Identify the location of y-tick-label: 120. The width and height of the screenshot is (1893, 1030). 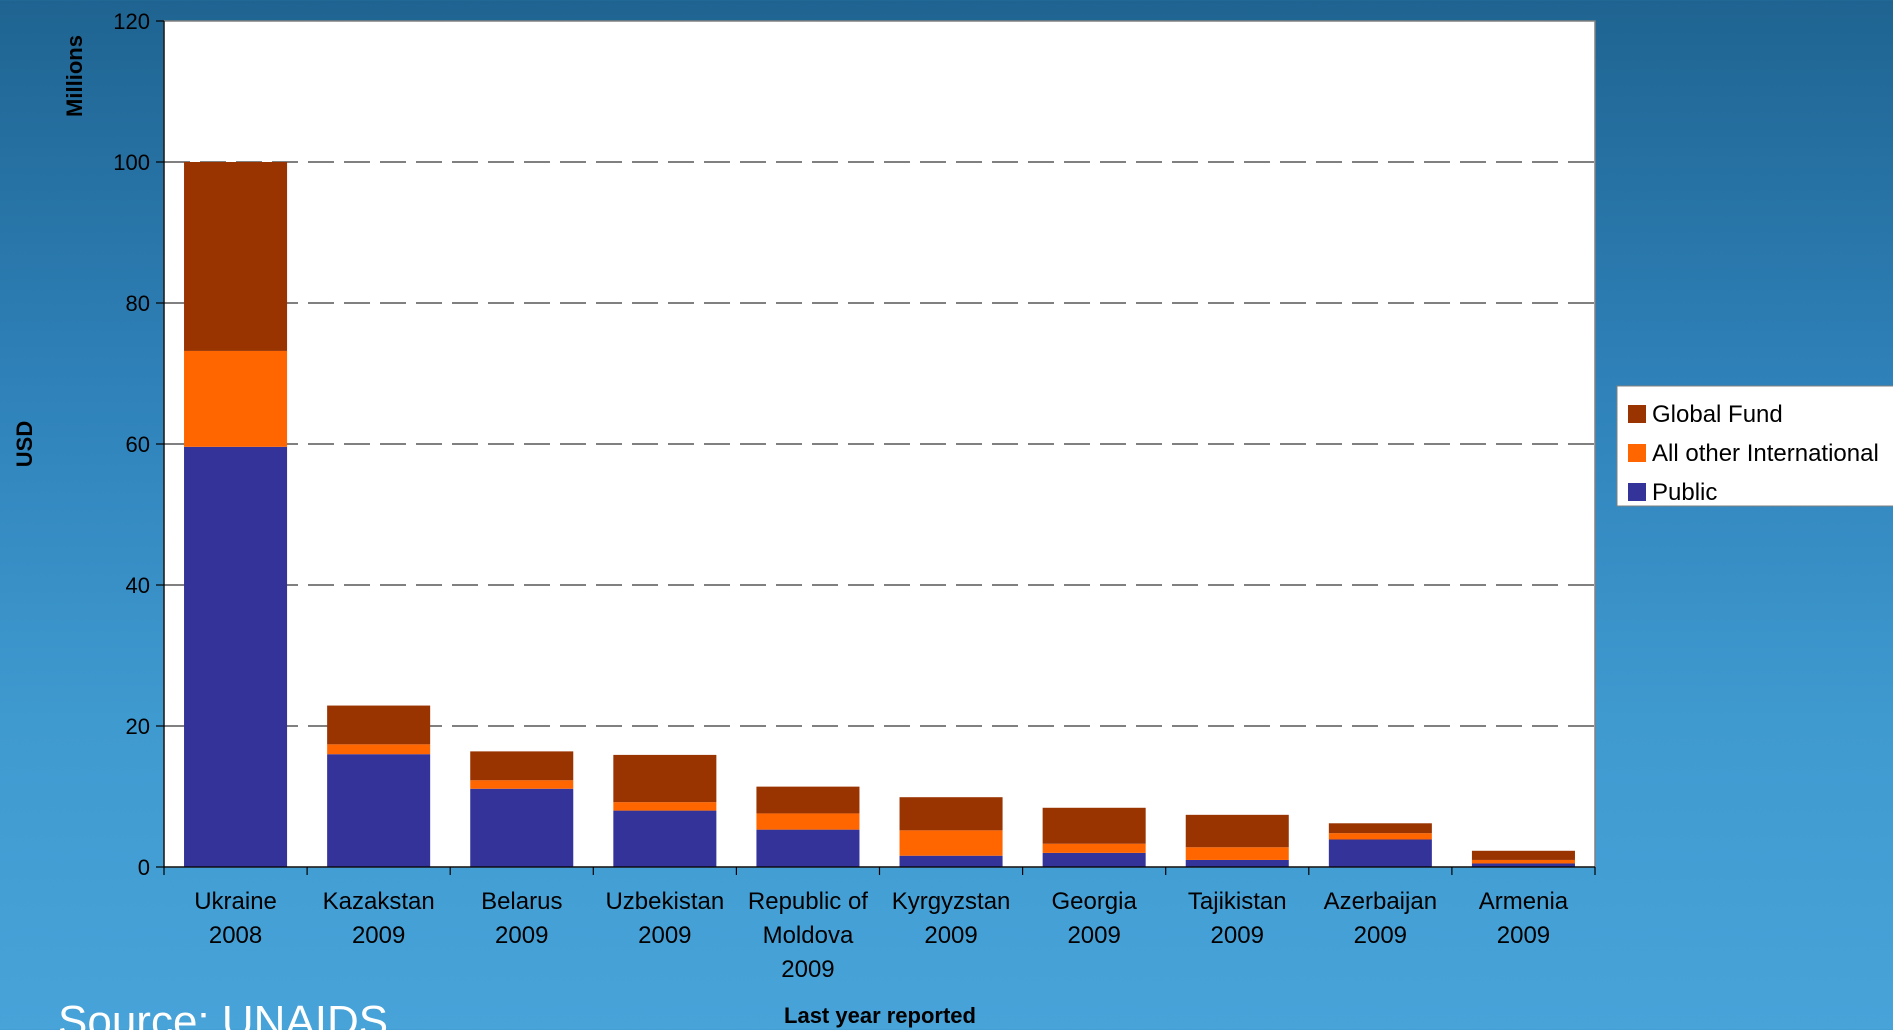
(131, 21).